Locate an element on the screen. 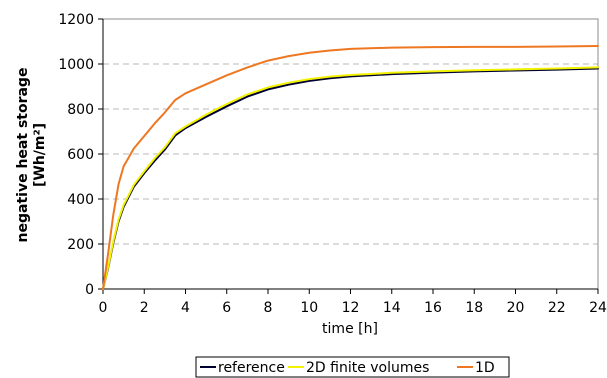 The width and height of the screenshot is (607, 378). y-tick-label: 400 is located at coordinates (80, 200).